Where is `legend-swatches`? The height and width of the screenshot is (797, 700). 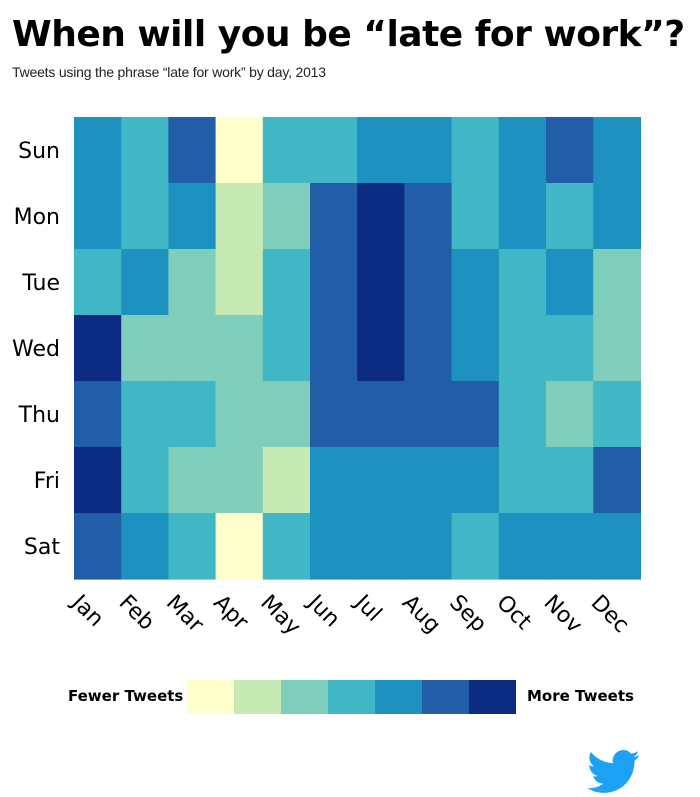
legend-swatches is located at coordinates (351, 697).